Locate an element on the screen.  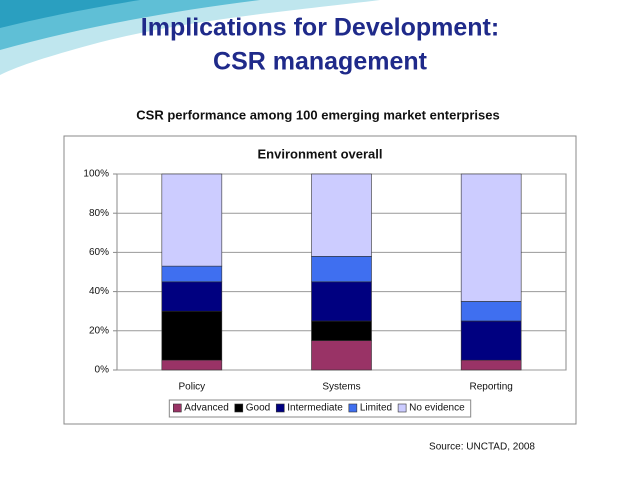
slide-title: CSR management is located at coordinates (320, 62).